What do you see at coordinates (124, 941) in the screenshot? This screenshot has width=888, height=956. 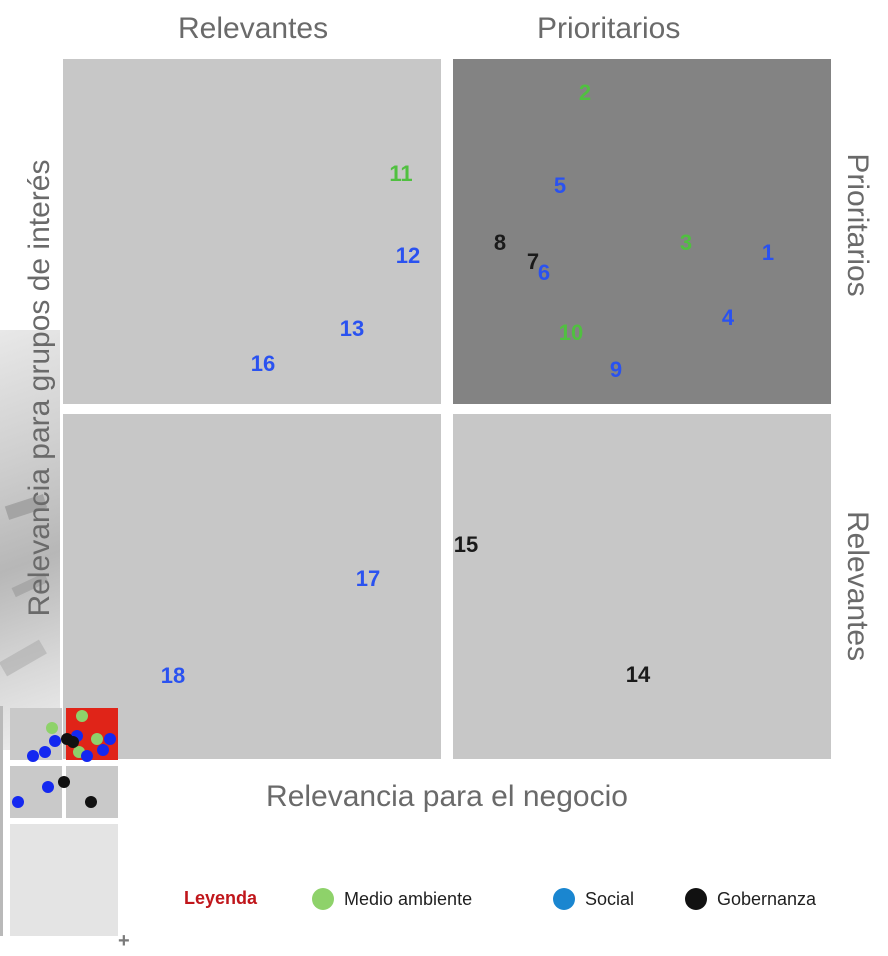 I see `plus-icon: +` at bounding box center [124, 941].